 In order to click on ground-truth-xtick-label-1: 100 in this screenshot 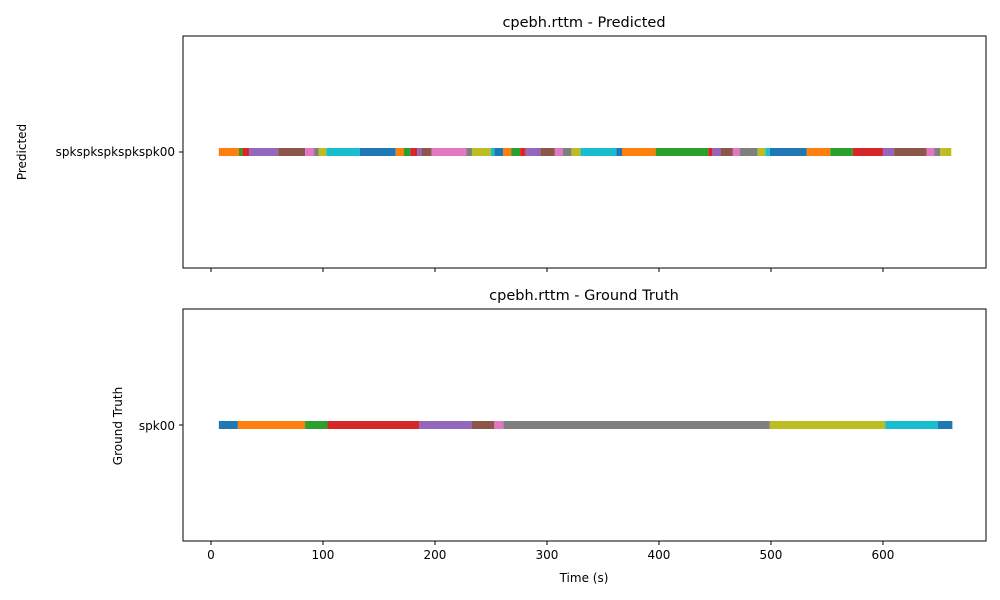, I will do `click(323, 555)`.